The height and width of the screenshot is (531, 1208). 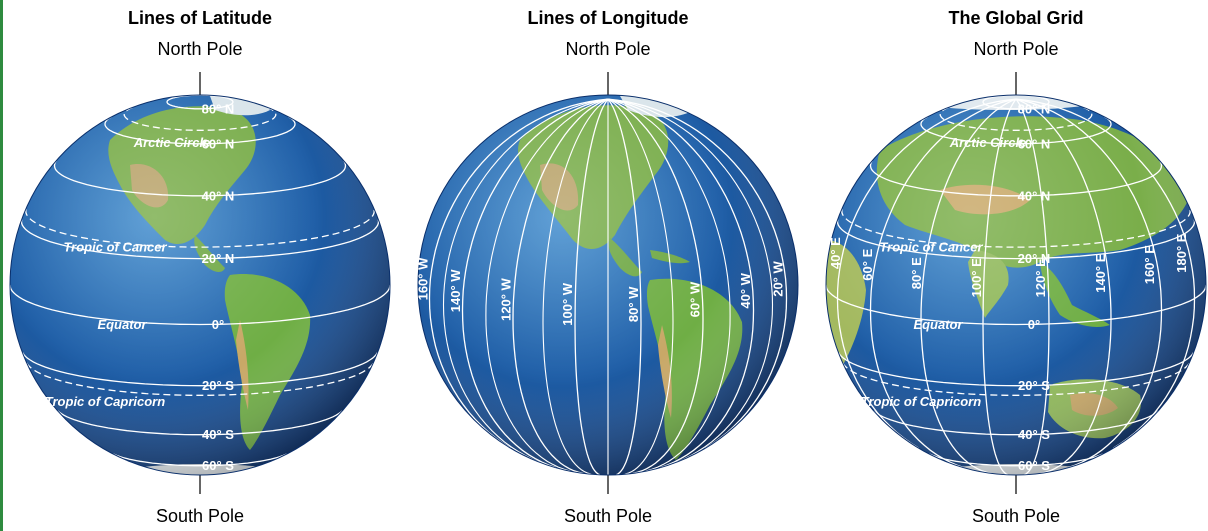 I want to click on longitude-label: 80° E, so click(x=916, y=273).